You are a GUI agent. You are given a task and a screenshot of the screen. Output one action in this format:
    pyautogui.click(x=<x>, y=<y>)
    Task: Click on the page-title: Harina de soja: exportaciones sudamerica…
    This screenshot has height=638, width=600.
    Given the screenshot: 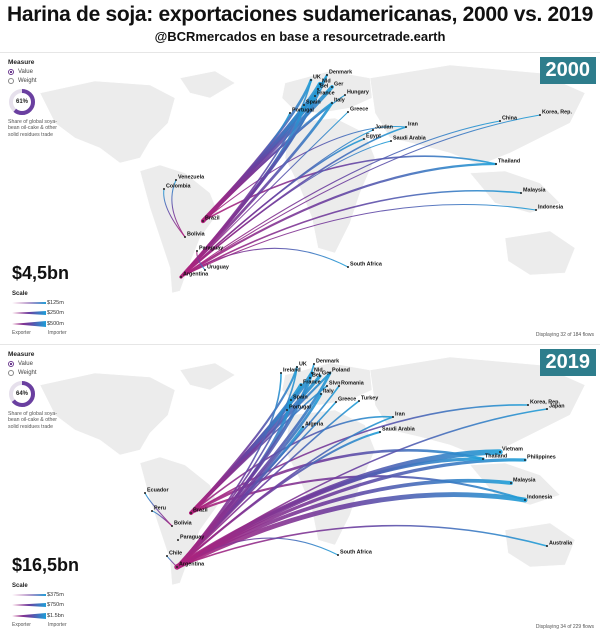 What is the action you would take?
    pyautogui.click(x=300, y=14)
    